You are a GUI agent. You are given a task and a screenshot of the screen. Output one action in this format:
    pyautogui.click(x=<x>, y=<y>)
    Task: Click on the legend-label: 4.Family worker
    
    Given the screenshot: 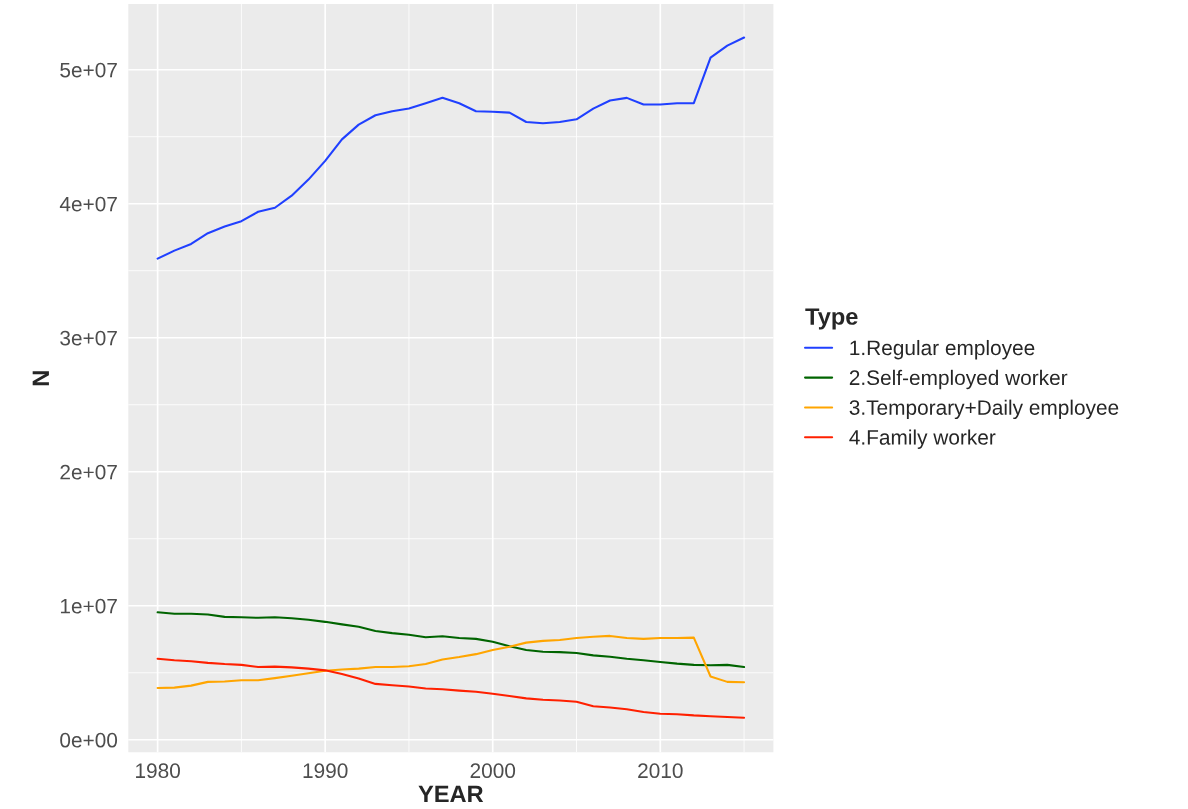 What is the action you would take?
    pyautogui.click(x=922, y=439)
    